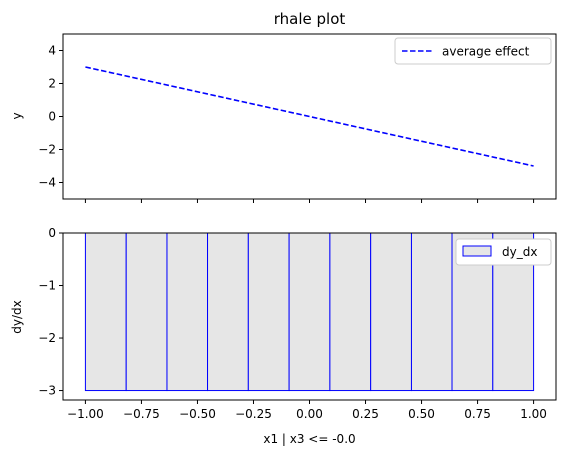 This screenshot has height=455, width=565. Describe the element at coordinates (52, 51) in the screenshot. I see `top-y-tick-label: 4` at that location.